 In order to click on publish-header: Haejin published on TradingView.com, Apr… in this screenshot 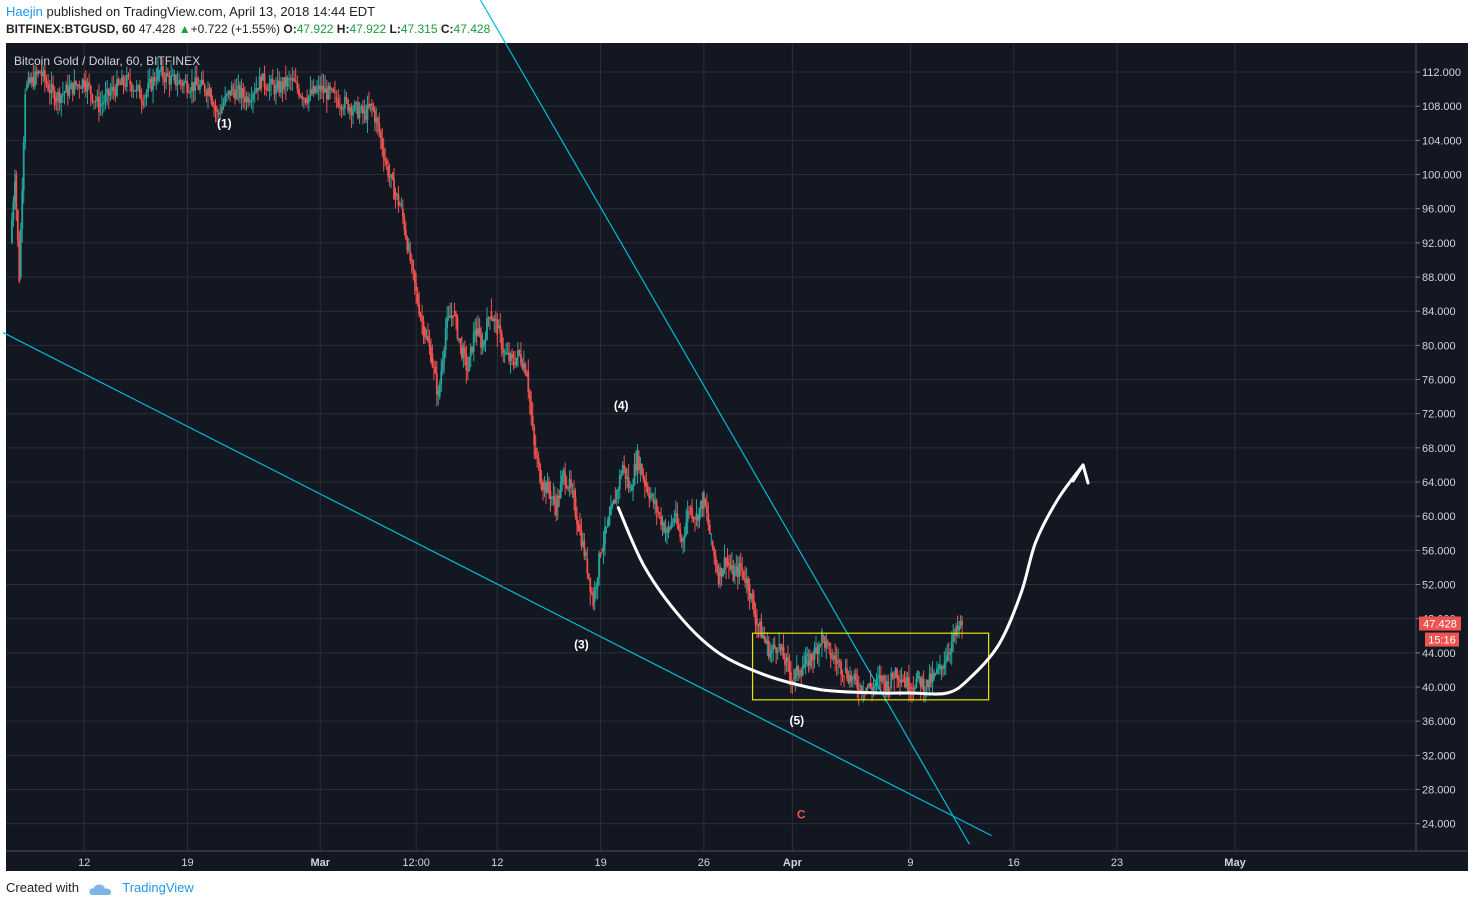, I will do `click(190, 11)`.